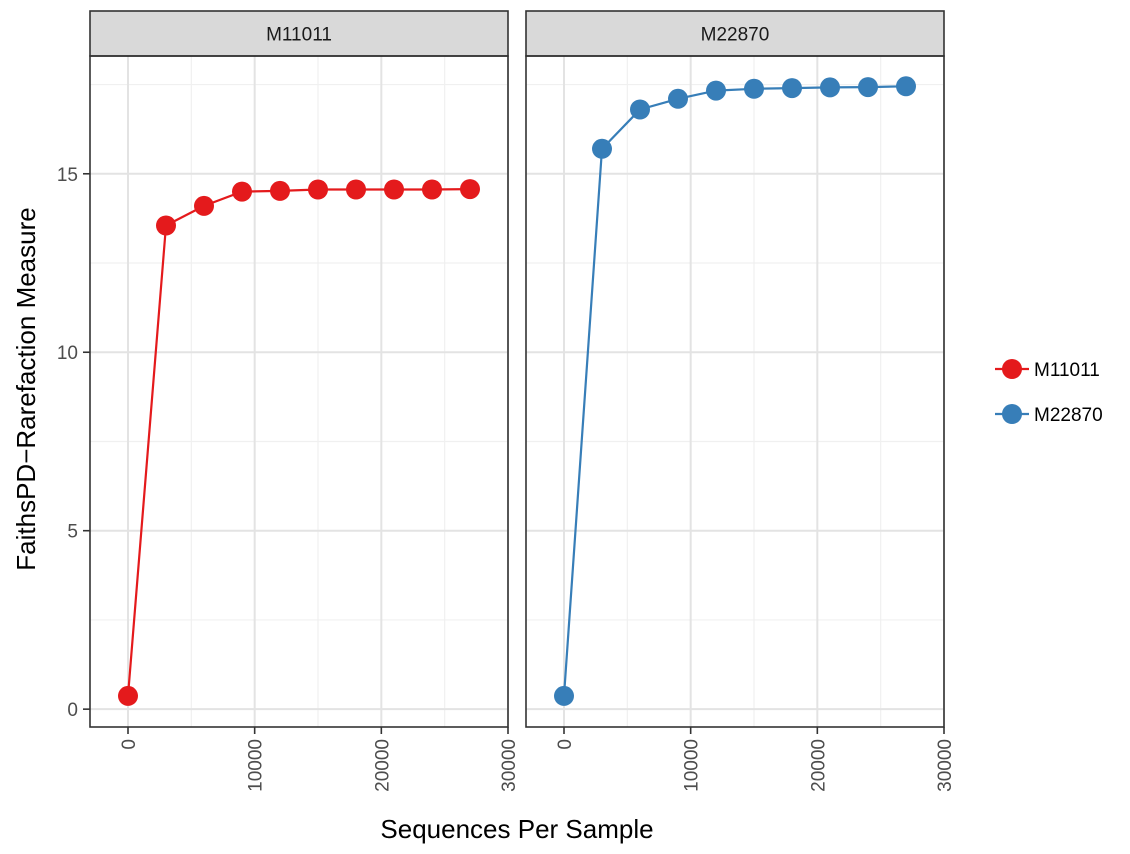  What do you see at coordinates (1068, 415) in the screenshot?
I see `legend-label: M22870` at bounding box center [1068, 415].